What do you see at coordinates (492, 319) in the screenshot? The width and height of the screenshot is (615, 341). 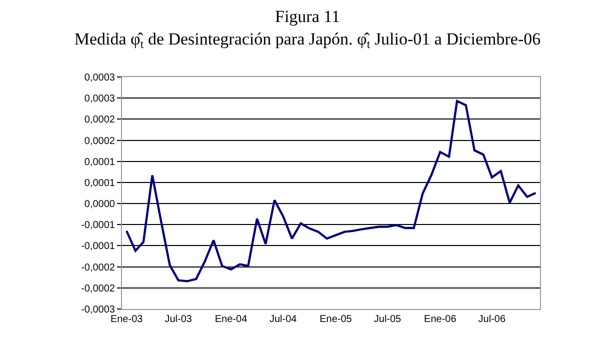 I see `x-tick-label: Jul-06` at bounding box center [492, 319].